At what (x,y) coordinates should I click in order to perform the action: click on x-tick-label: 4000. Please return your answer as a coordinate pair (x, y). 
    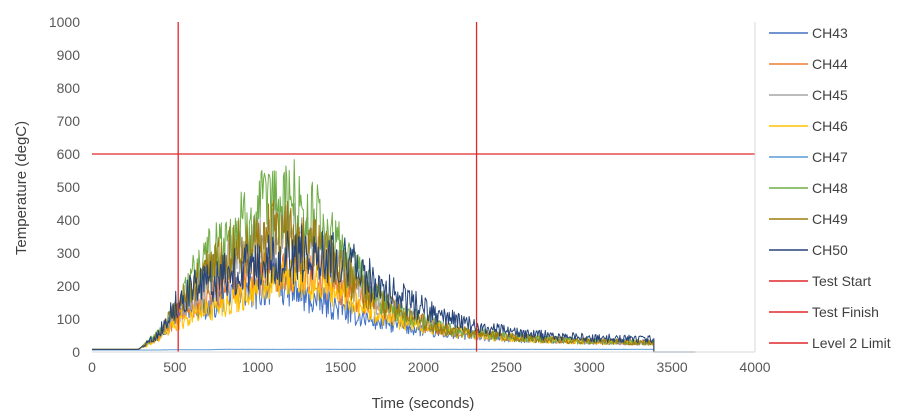
    Looking at the image, I should click on (754, 367).